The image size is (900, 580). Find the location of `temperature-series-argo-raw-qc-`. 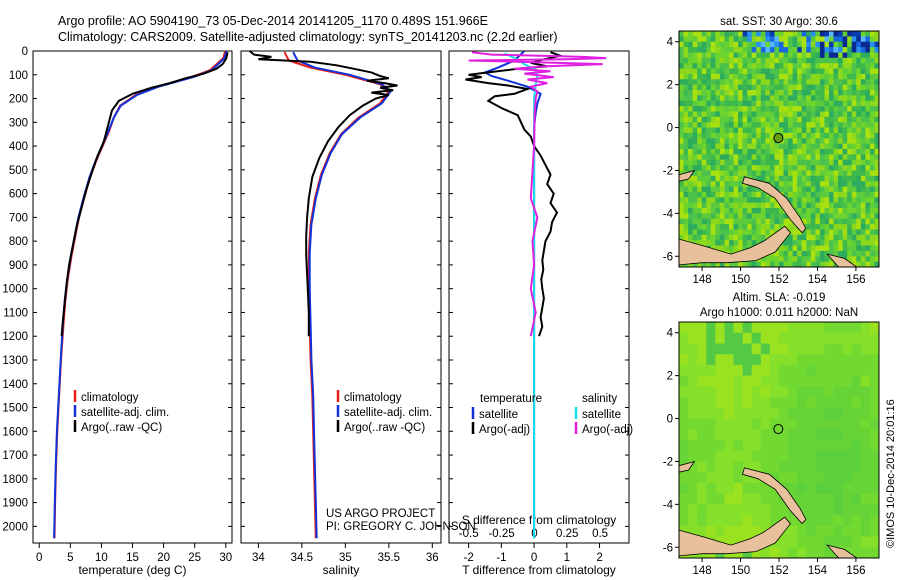

temperature-series-argo-raw-qc- is located at coordinates (144, 194).